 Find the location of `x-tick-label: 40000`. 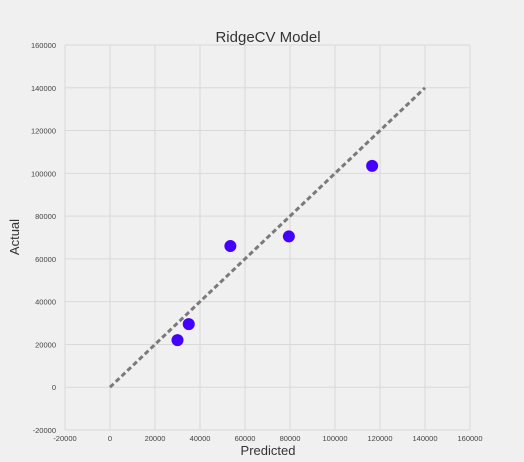

x-tick-label: 40000 is located at coordinates (200, 438).